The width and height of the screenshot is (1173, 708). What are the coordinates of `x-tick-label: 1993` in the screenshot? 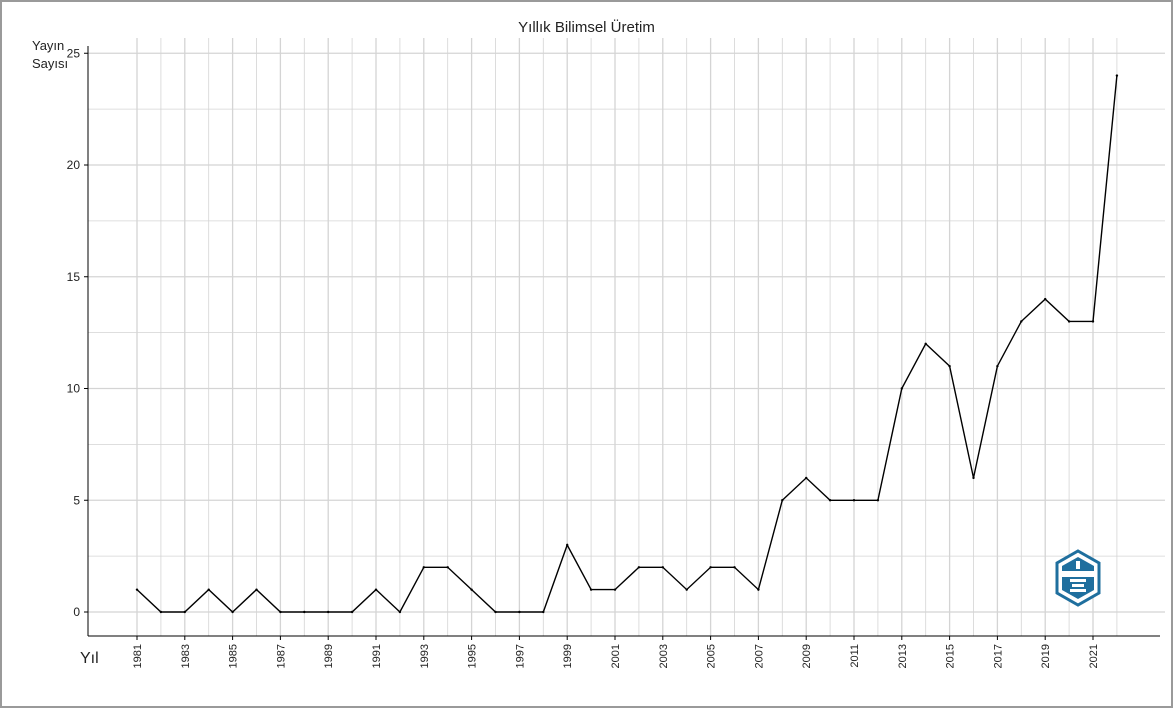 It's located at (425, 656).